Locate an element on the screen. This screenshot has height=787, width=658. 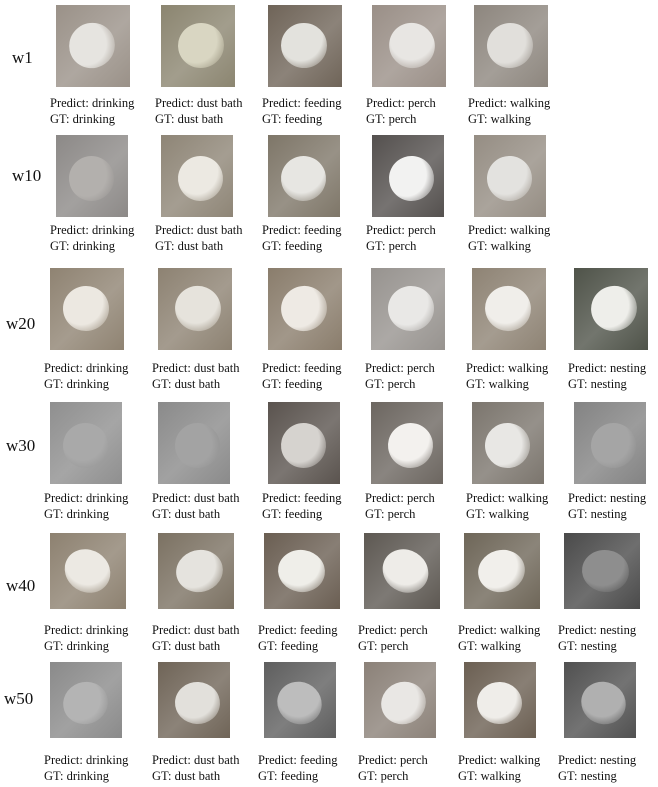
row-label-w50: w50 is located at coordinates (19, 698).